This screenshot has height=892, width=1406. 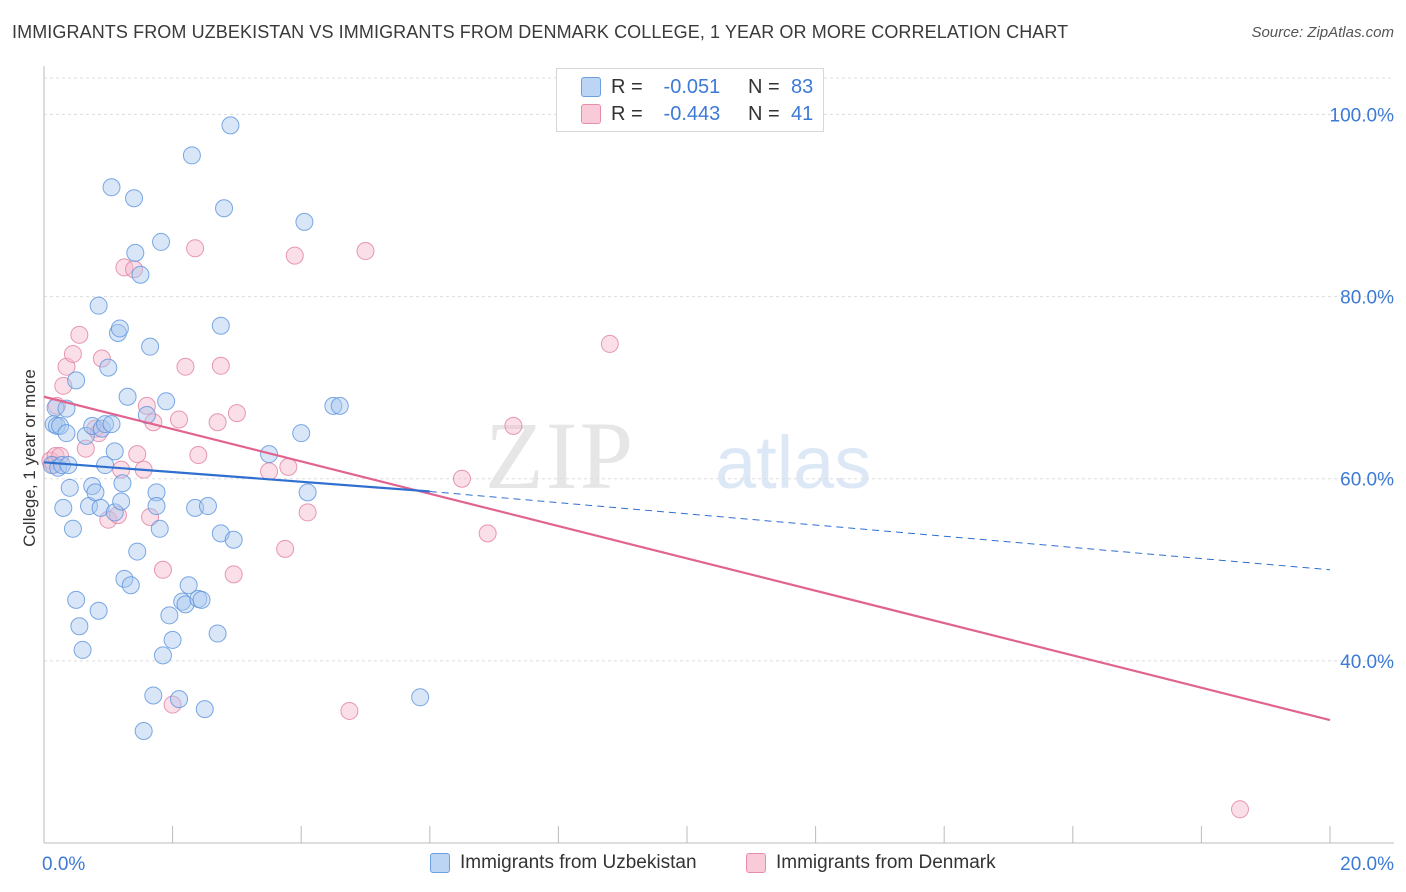 What do you see at coordinates (690, 100) in the screenshot?
I see `correlation-legend: R = -0.051 N = 83 R = -0.443 N = 41` at bounding box center [690, 100].